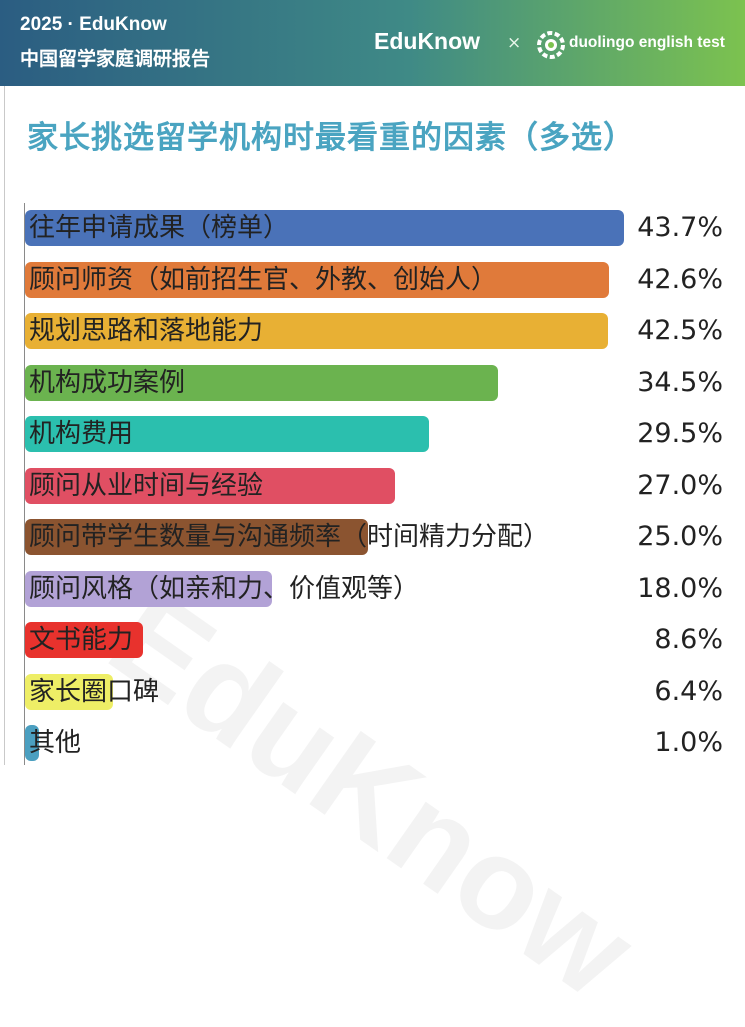  What do you see at coordinates (331, 138) in the screenshot?
I see `chart-title: 家长挑选留学机构时最看重的因素（多选）` at bounding box center [331, 138].